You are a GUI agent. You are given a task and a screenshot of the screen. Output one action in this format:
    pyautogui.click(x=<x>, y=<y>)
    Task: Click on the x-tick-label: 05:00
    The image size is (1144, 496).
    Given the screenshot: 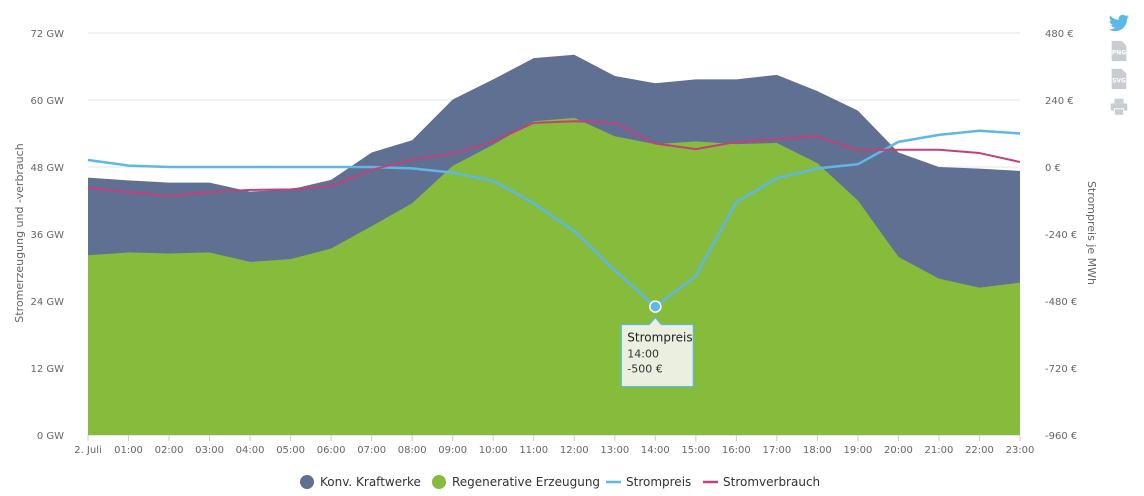 What is the action you would take?
    pyautogui.click(x=290, y=450)
    